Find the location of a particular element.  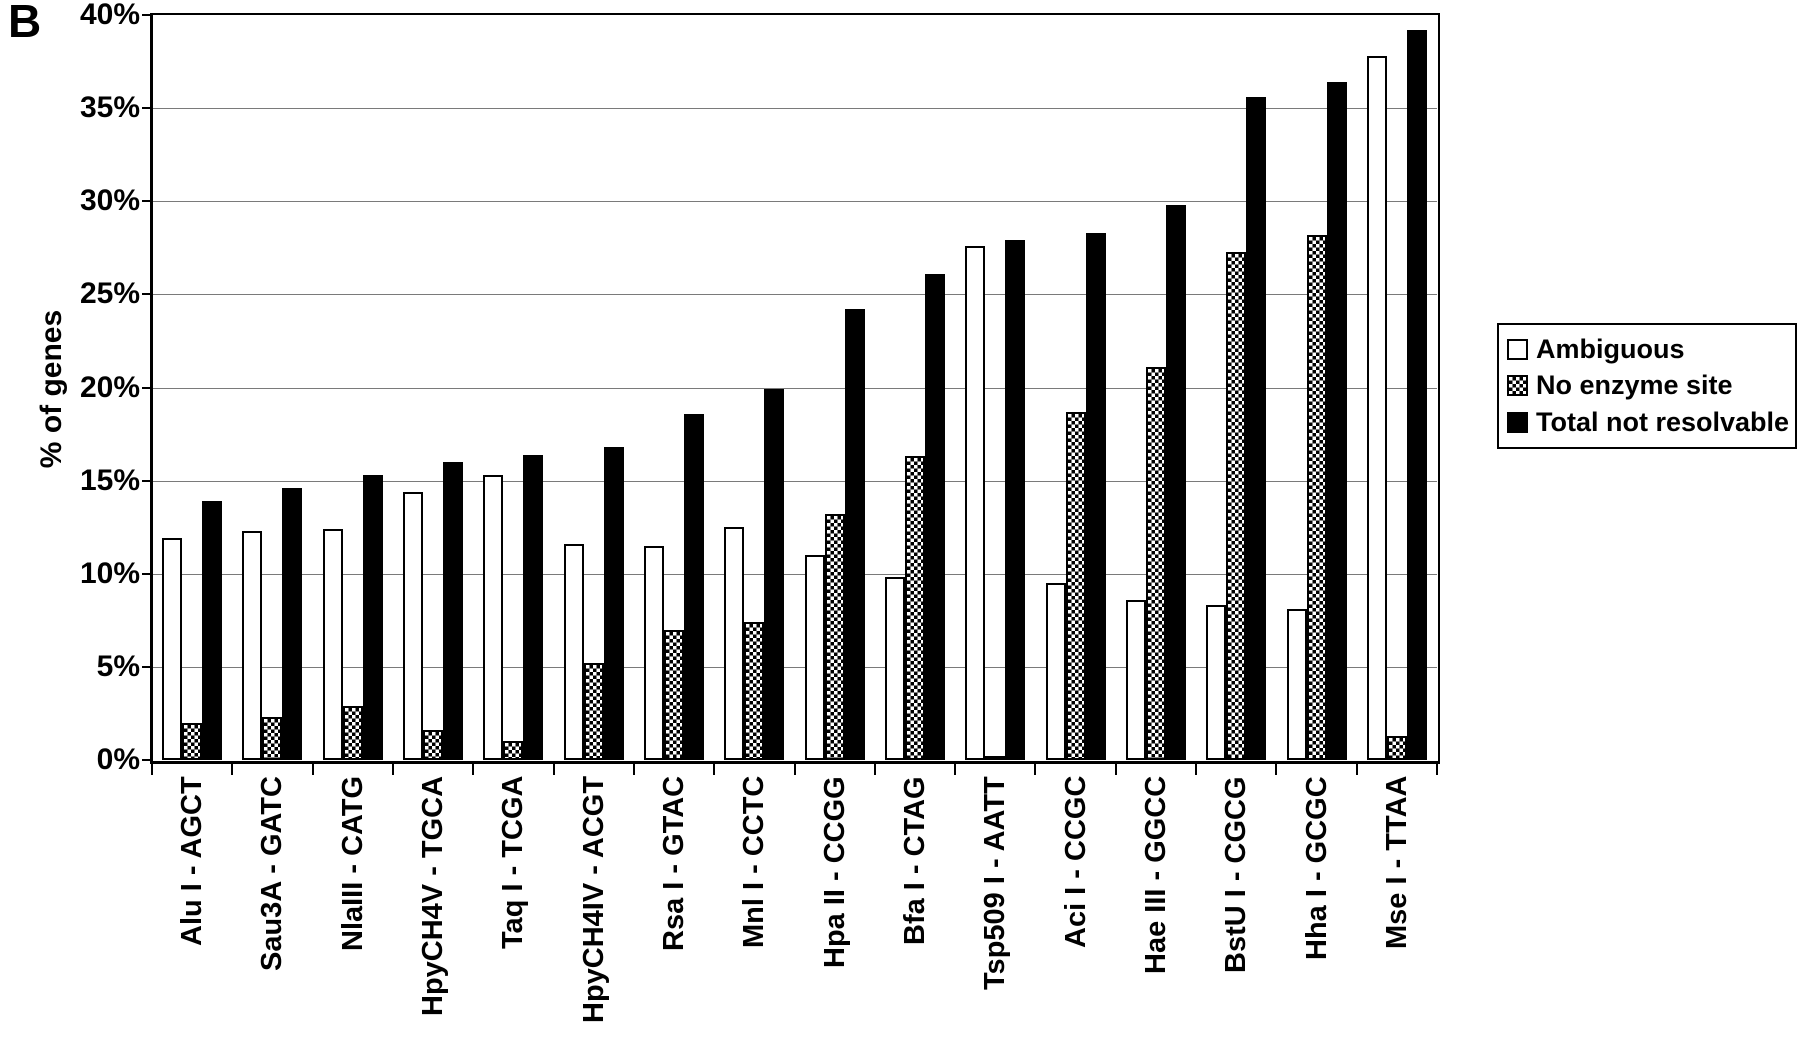

y-axis-tick-label: 30% is located at coordinates (109, 201).